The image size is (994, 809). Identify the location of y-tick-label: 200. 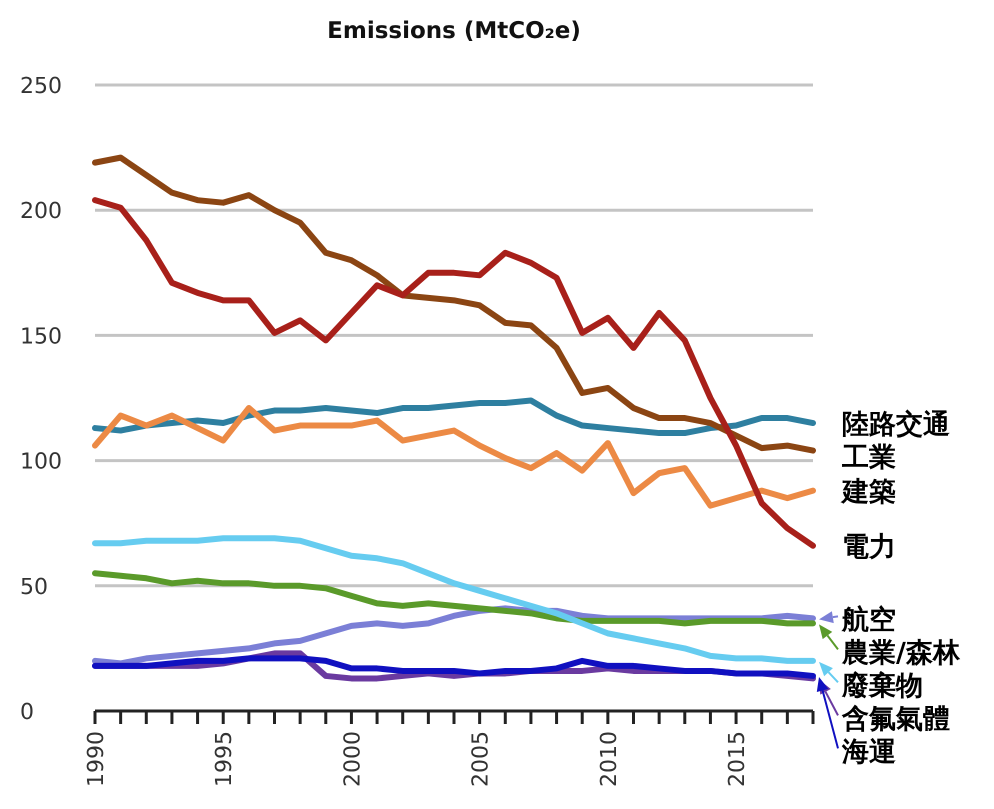
(41, 211).